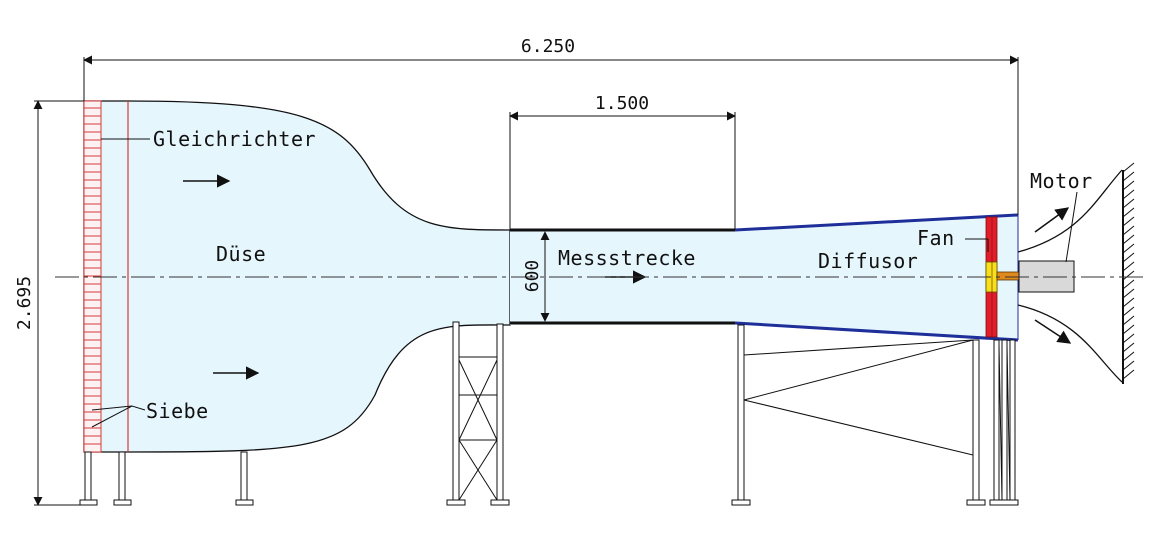 The image size is (1159, 551). I want to click on dimension-test-section-length: 1.500, so click(622, 103).